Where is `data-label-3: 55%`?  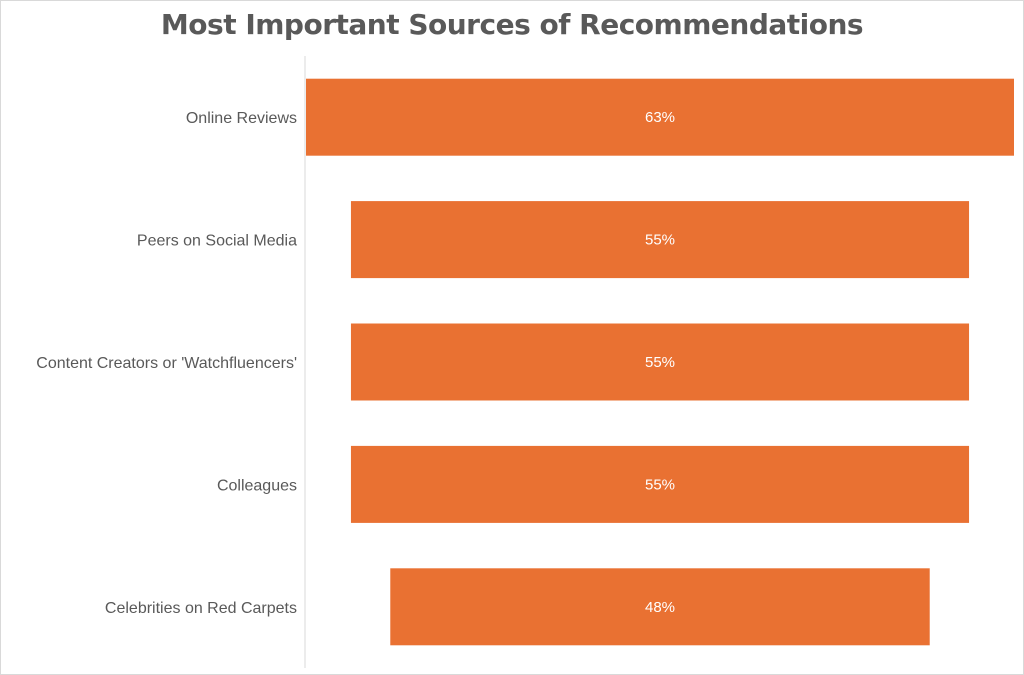
data-label-3: 55% is located at coordinates (660, 484).